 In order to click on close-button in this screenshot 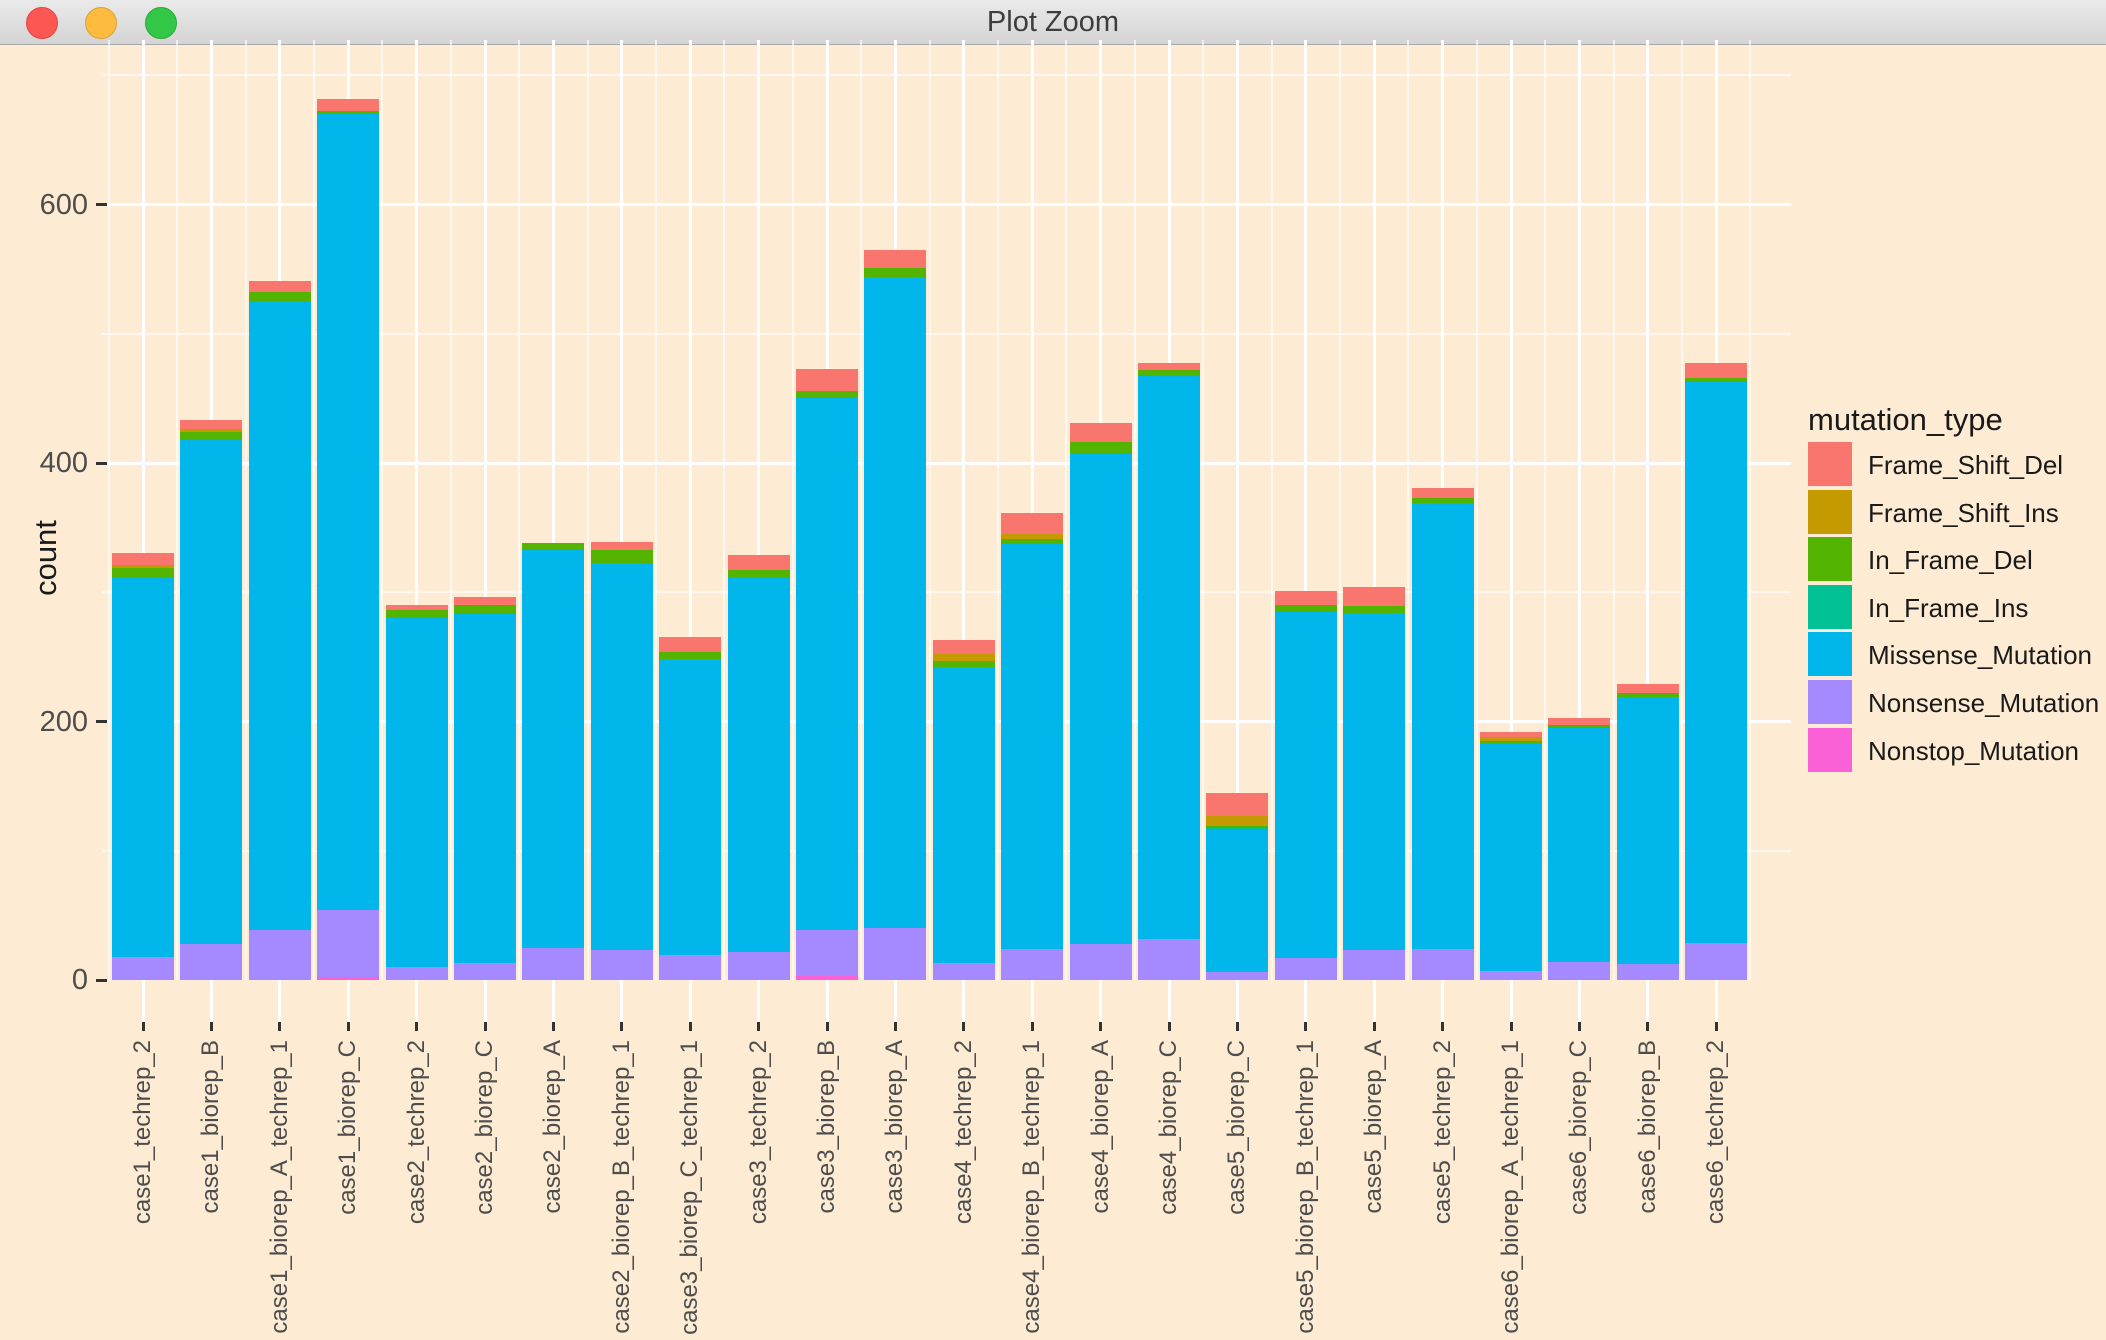, I will do `click(42, 23)`.